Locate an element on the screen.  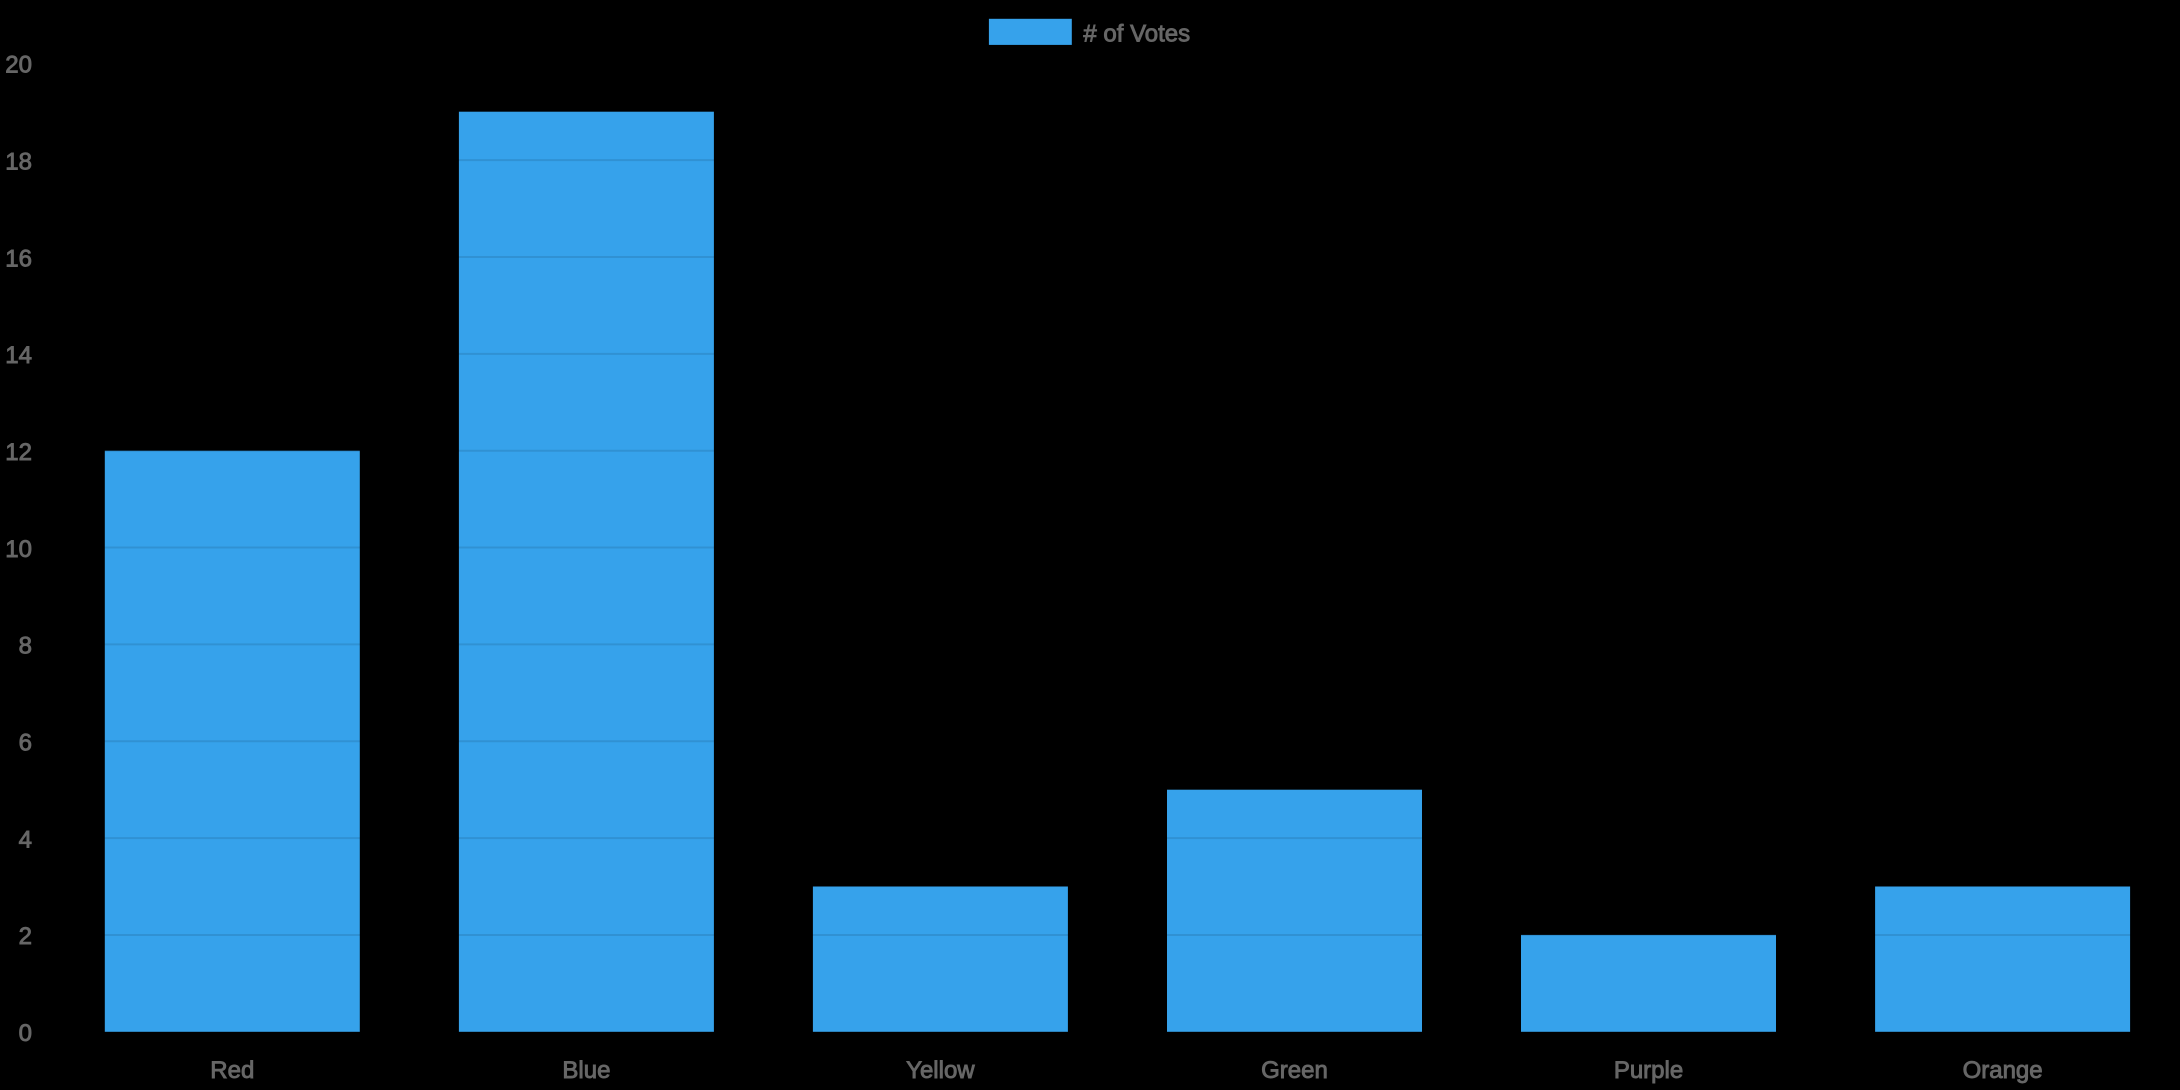
svg-text: Purple is located at coordinates (1648, 1070).